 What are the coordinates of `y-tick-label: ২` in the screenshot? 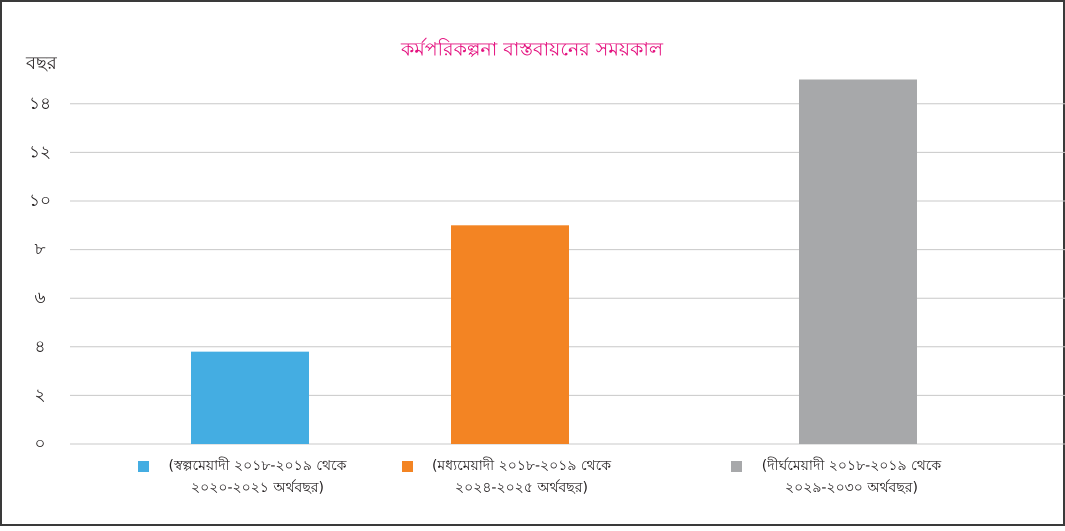 It's located at (39, 395).